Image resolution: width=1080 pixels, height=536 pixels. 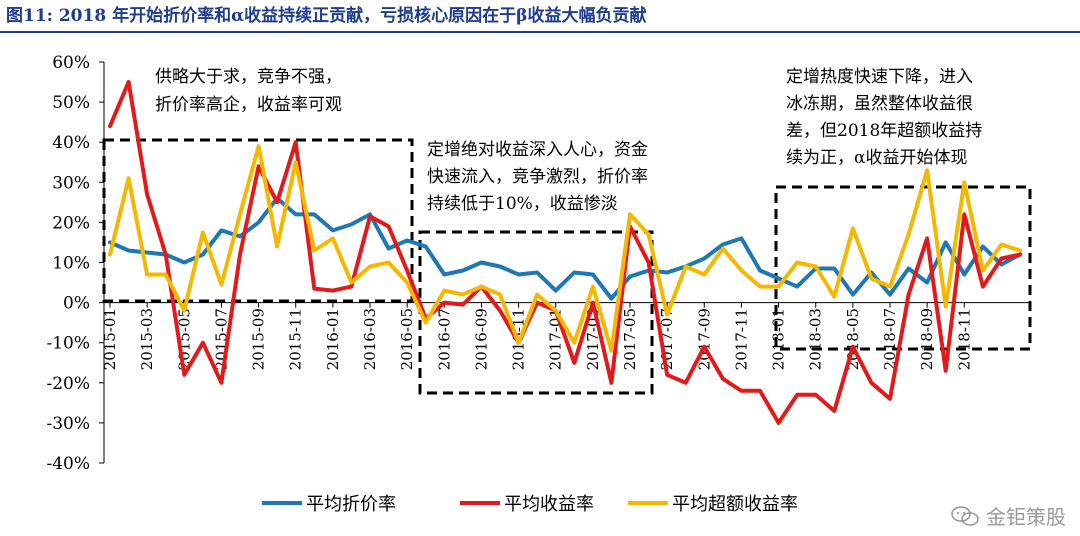 I want to click on y-tick-label: 0%, so click(x=76, y=304).